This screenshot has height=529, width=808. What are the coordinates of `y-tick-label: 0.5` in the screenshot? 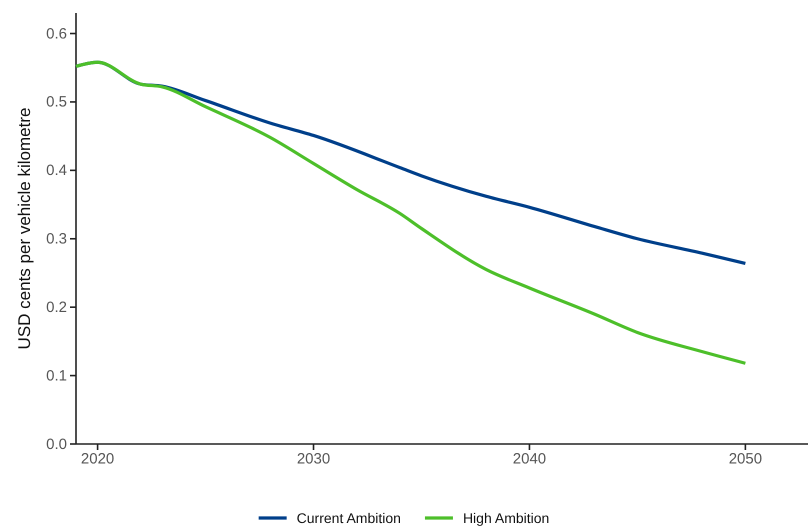 It's located at (56, 102).